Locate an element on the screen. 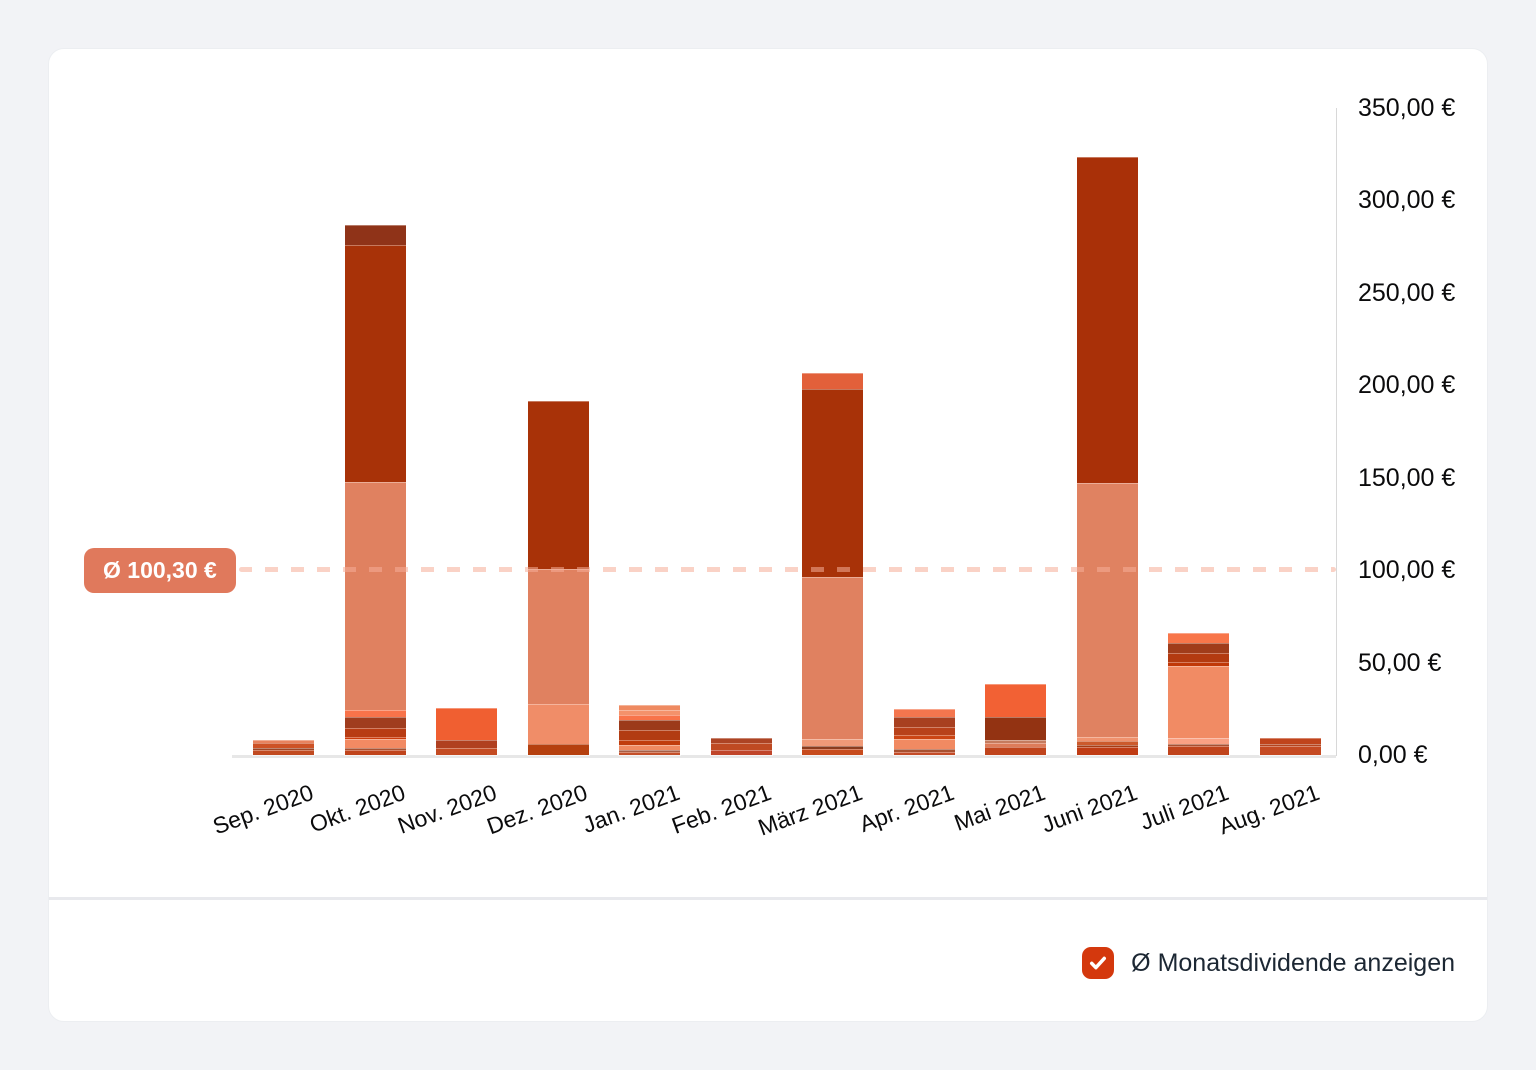 The height and width of the screenshot is (1070, 1536). x-category-label: Aug. 2021 is located at coordinates (1269, 809).